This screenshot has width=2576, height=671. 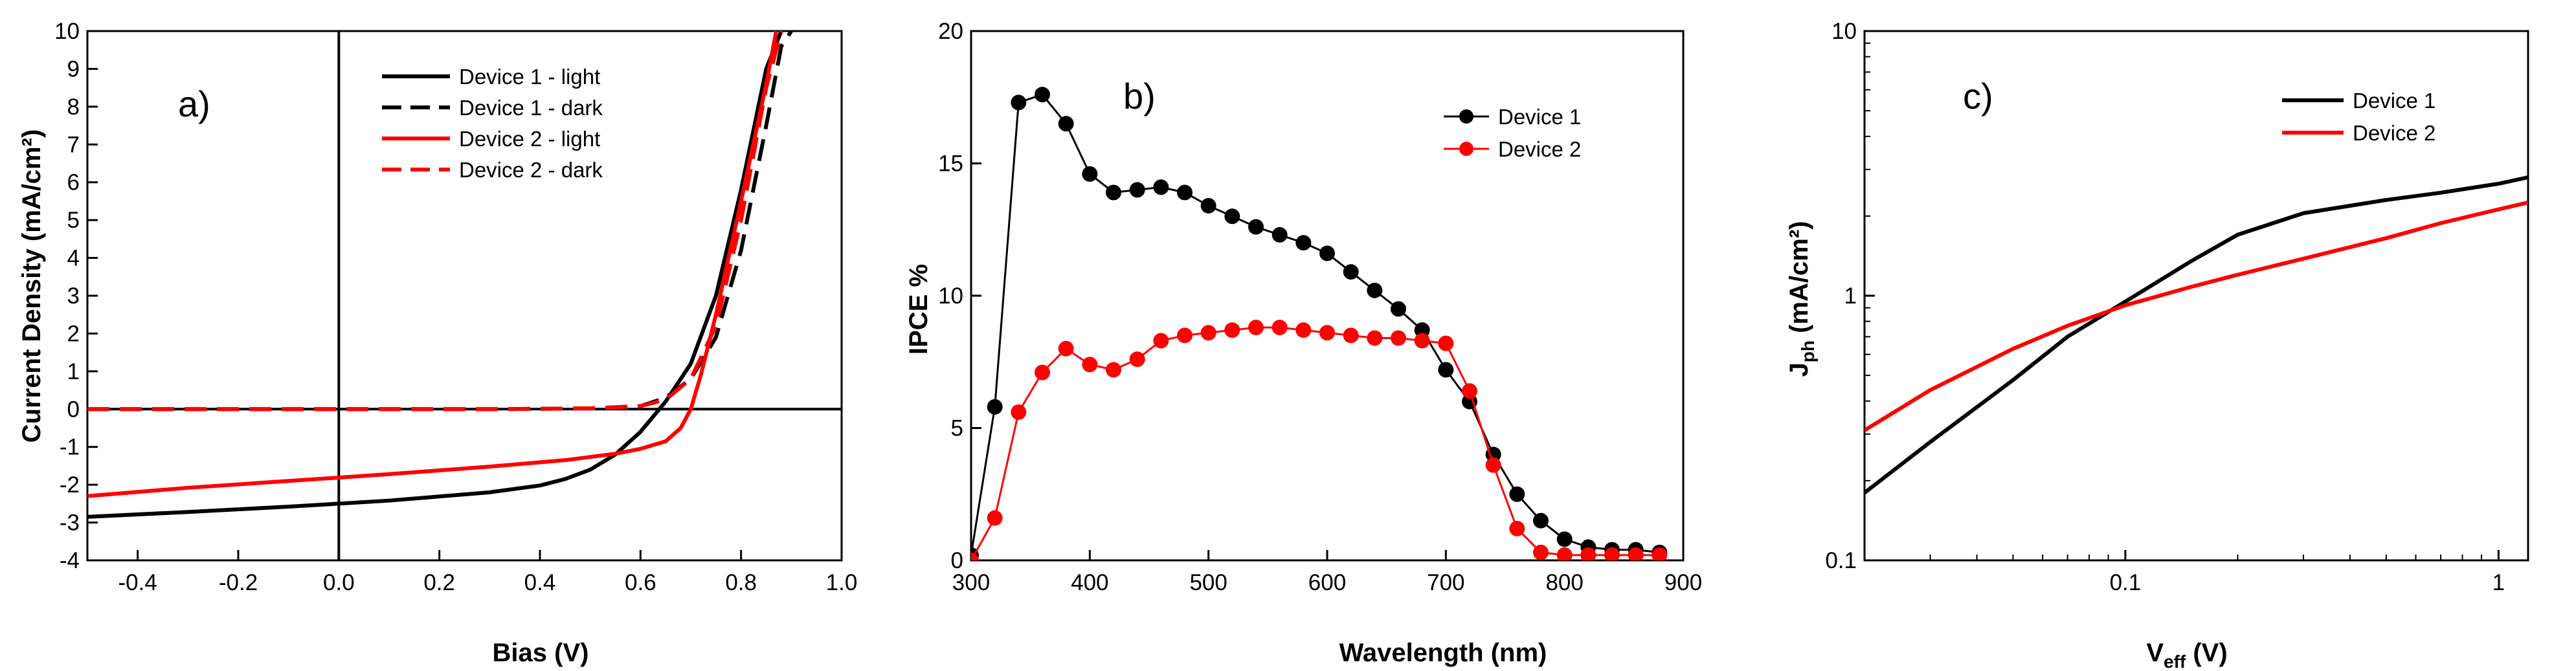 I want to click on chart-b-xlabel: Wavelength (nm), so click(x=1443, y=653).